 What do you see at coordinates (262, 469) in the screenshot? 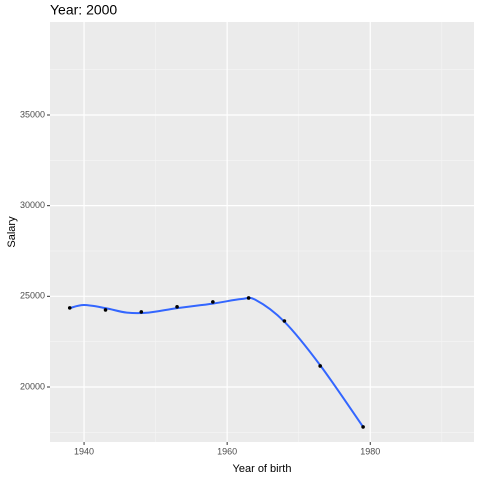
I see `x-axis-label: Year of birth` at bounding box center [262, 469].